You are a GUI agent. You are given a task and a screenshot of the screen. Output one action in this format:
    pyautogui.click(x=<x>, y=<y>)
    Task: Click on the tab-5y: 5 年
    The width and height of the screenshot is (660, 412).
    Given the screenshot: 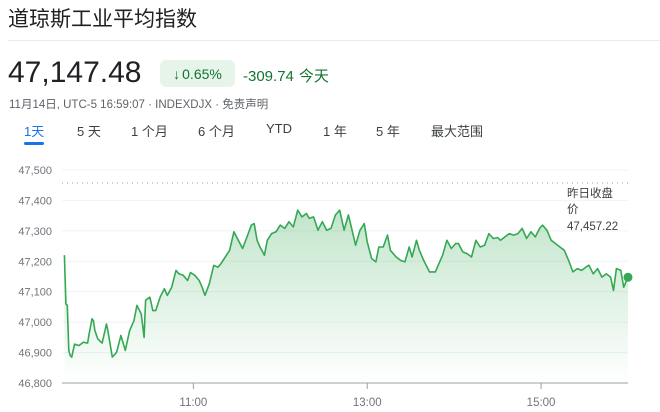 What is the action you would take?
    pyautogui.click(x=388, y=131)
    